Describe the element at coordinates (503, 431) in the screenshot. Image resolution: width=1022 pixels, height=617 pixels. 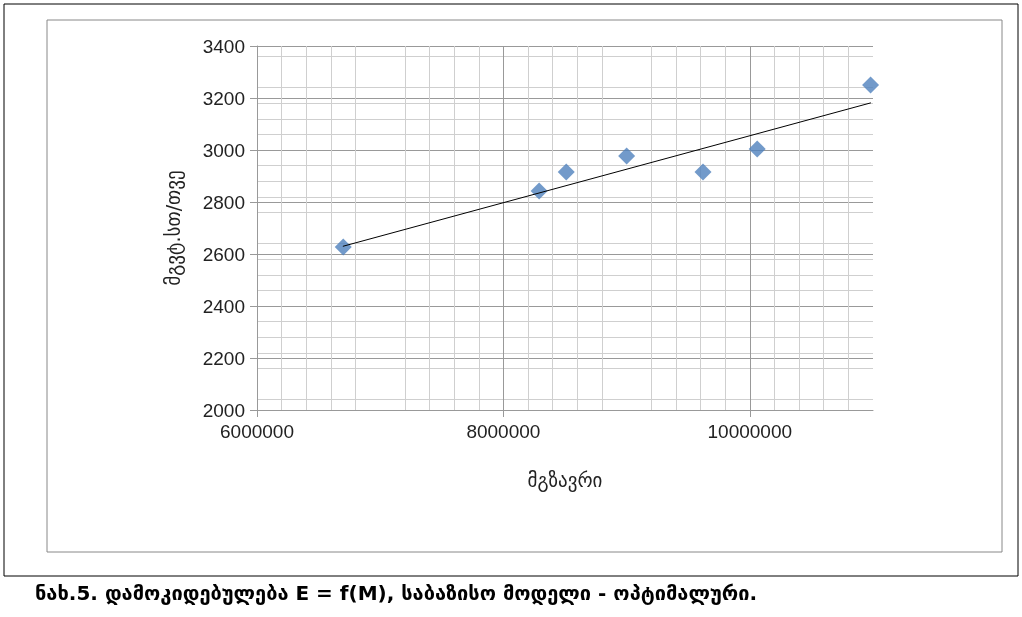
I see `x-tick-label: 8000000` at that location.